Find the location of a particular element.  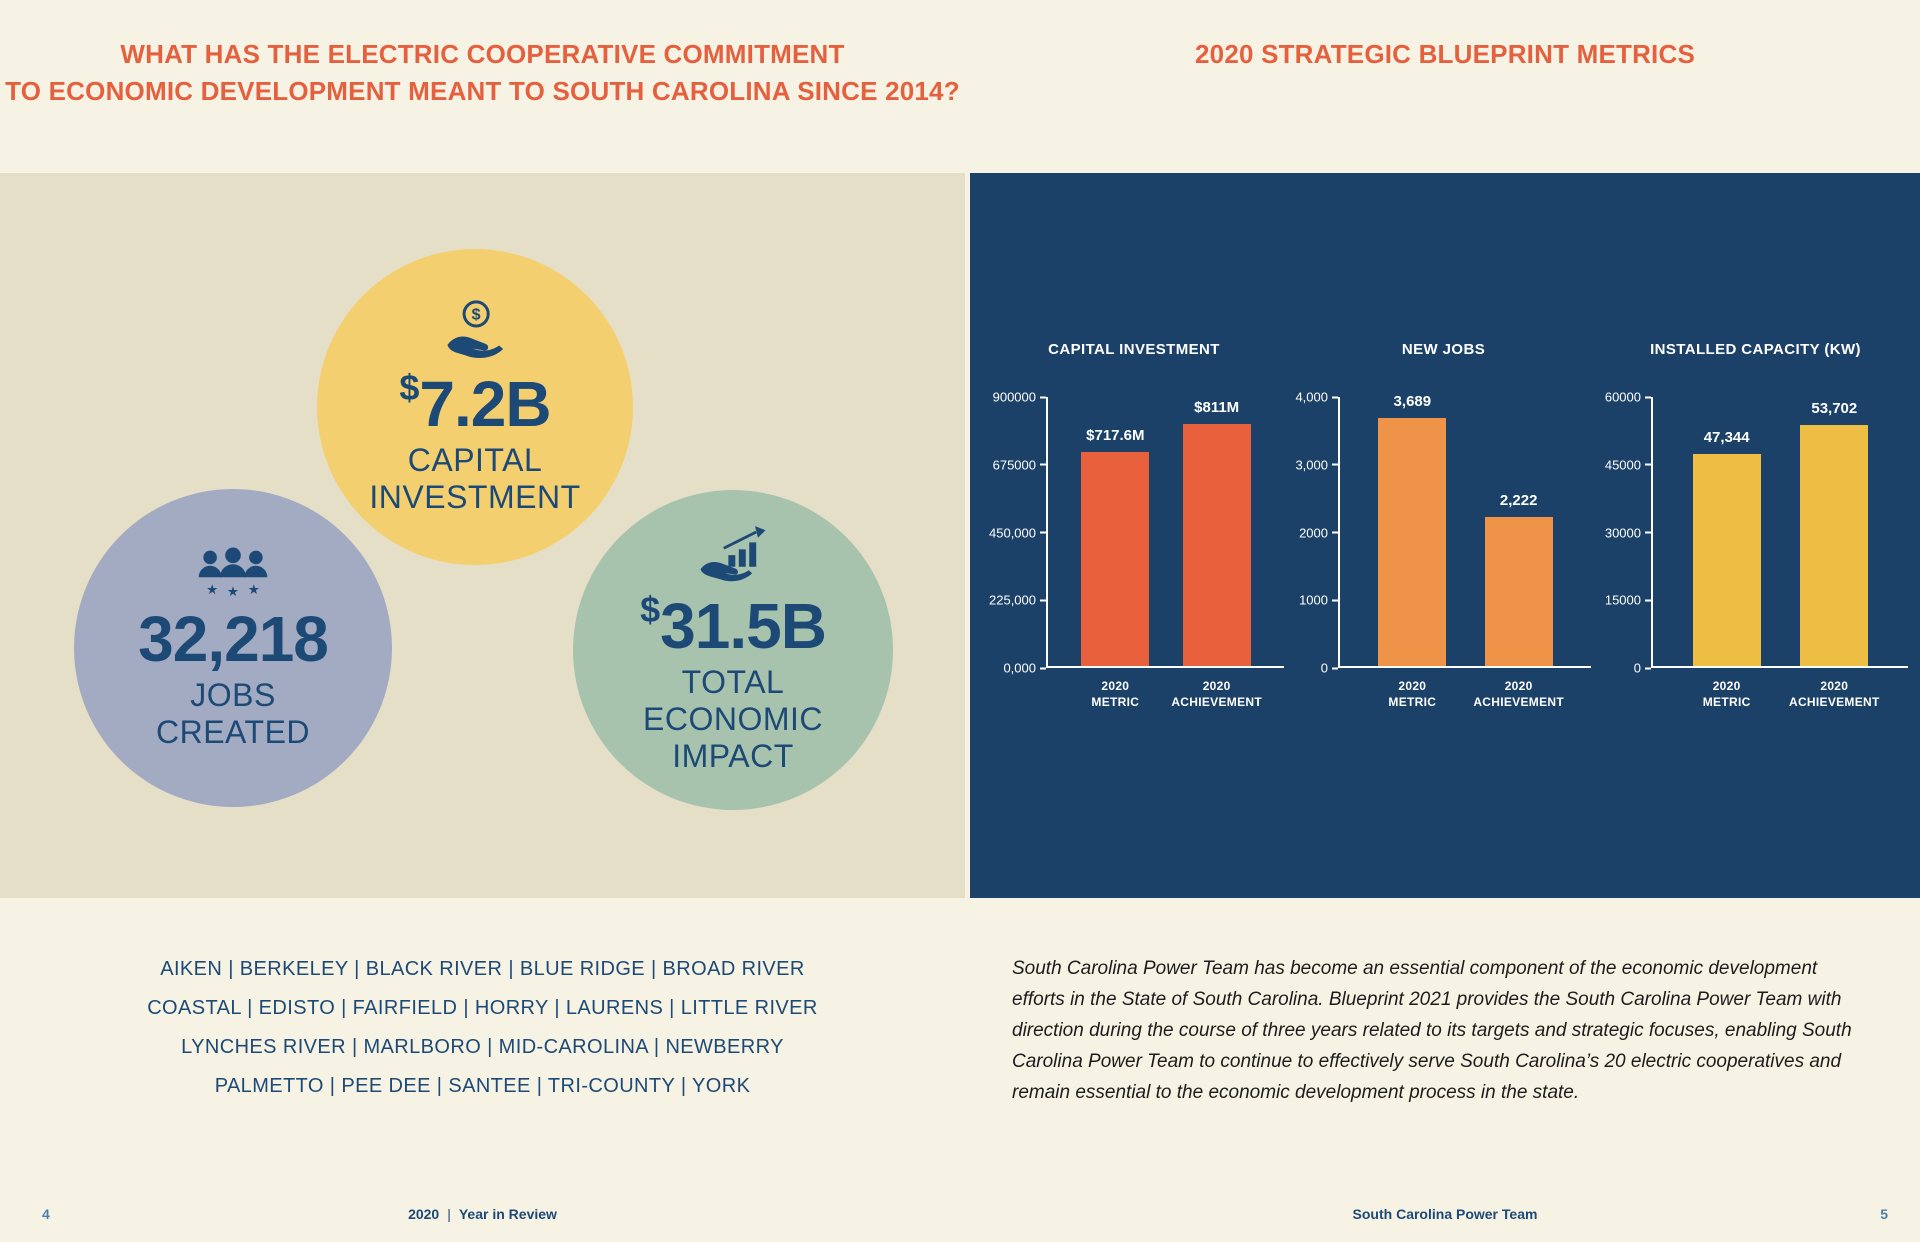

bar-value-label: 2,222 is located at coordinates (1518, 500).